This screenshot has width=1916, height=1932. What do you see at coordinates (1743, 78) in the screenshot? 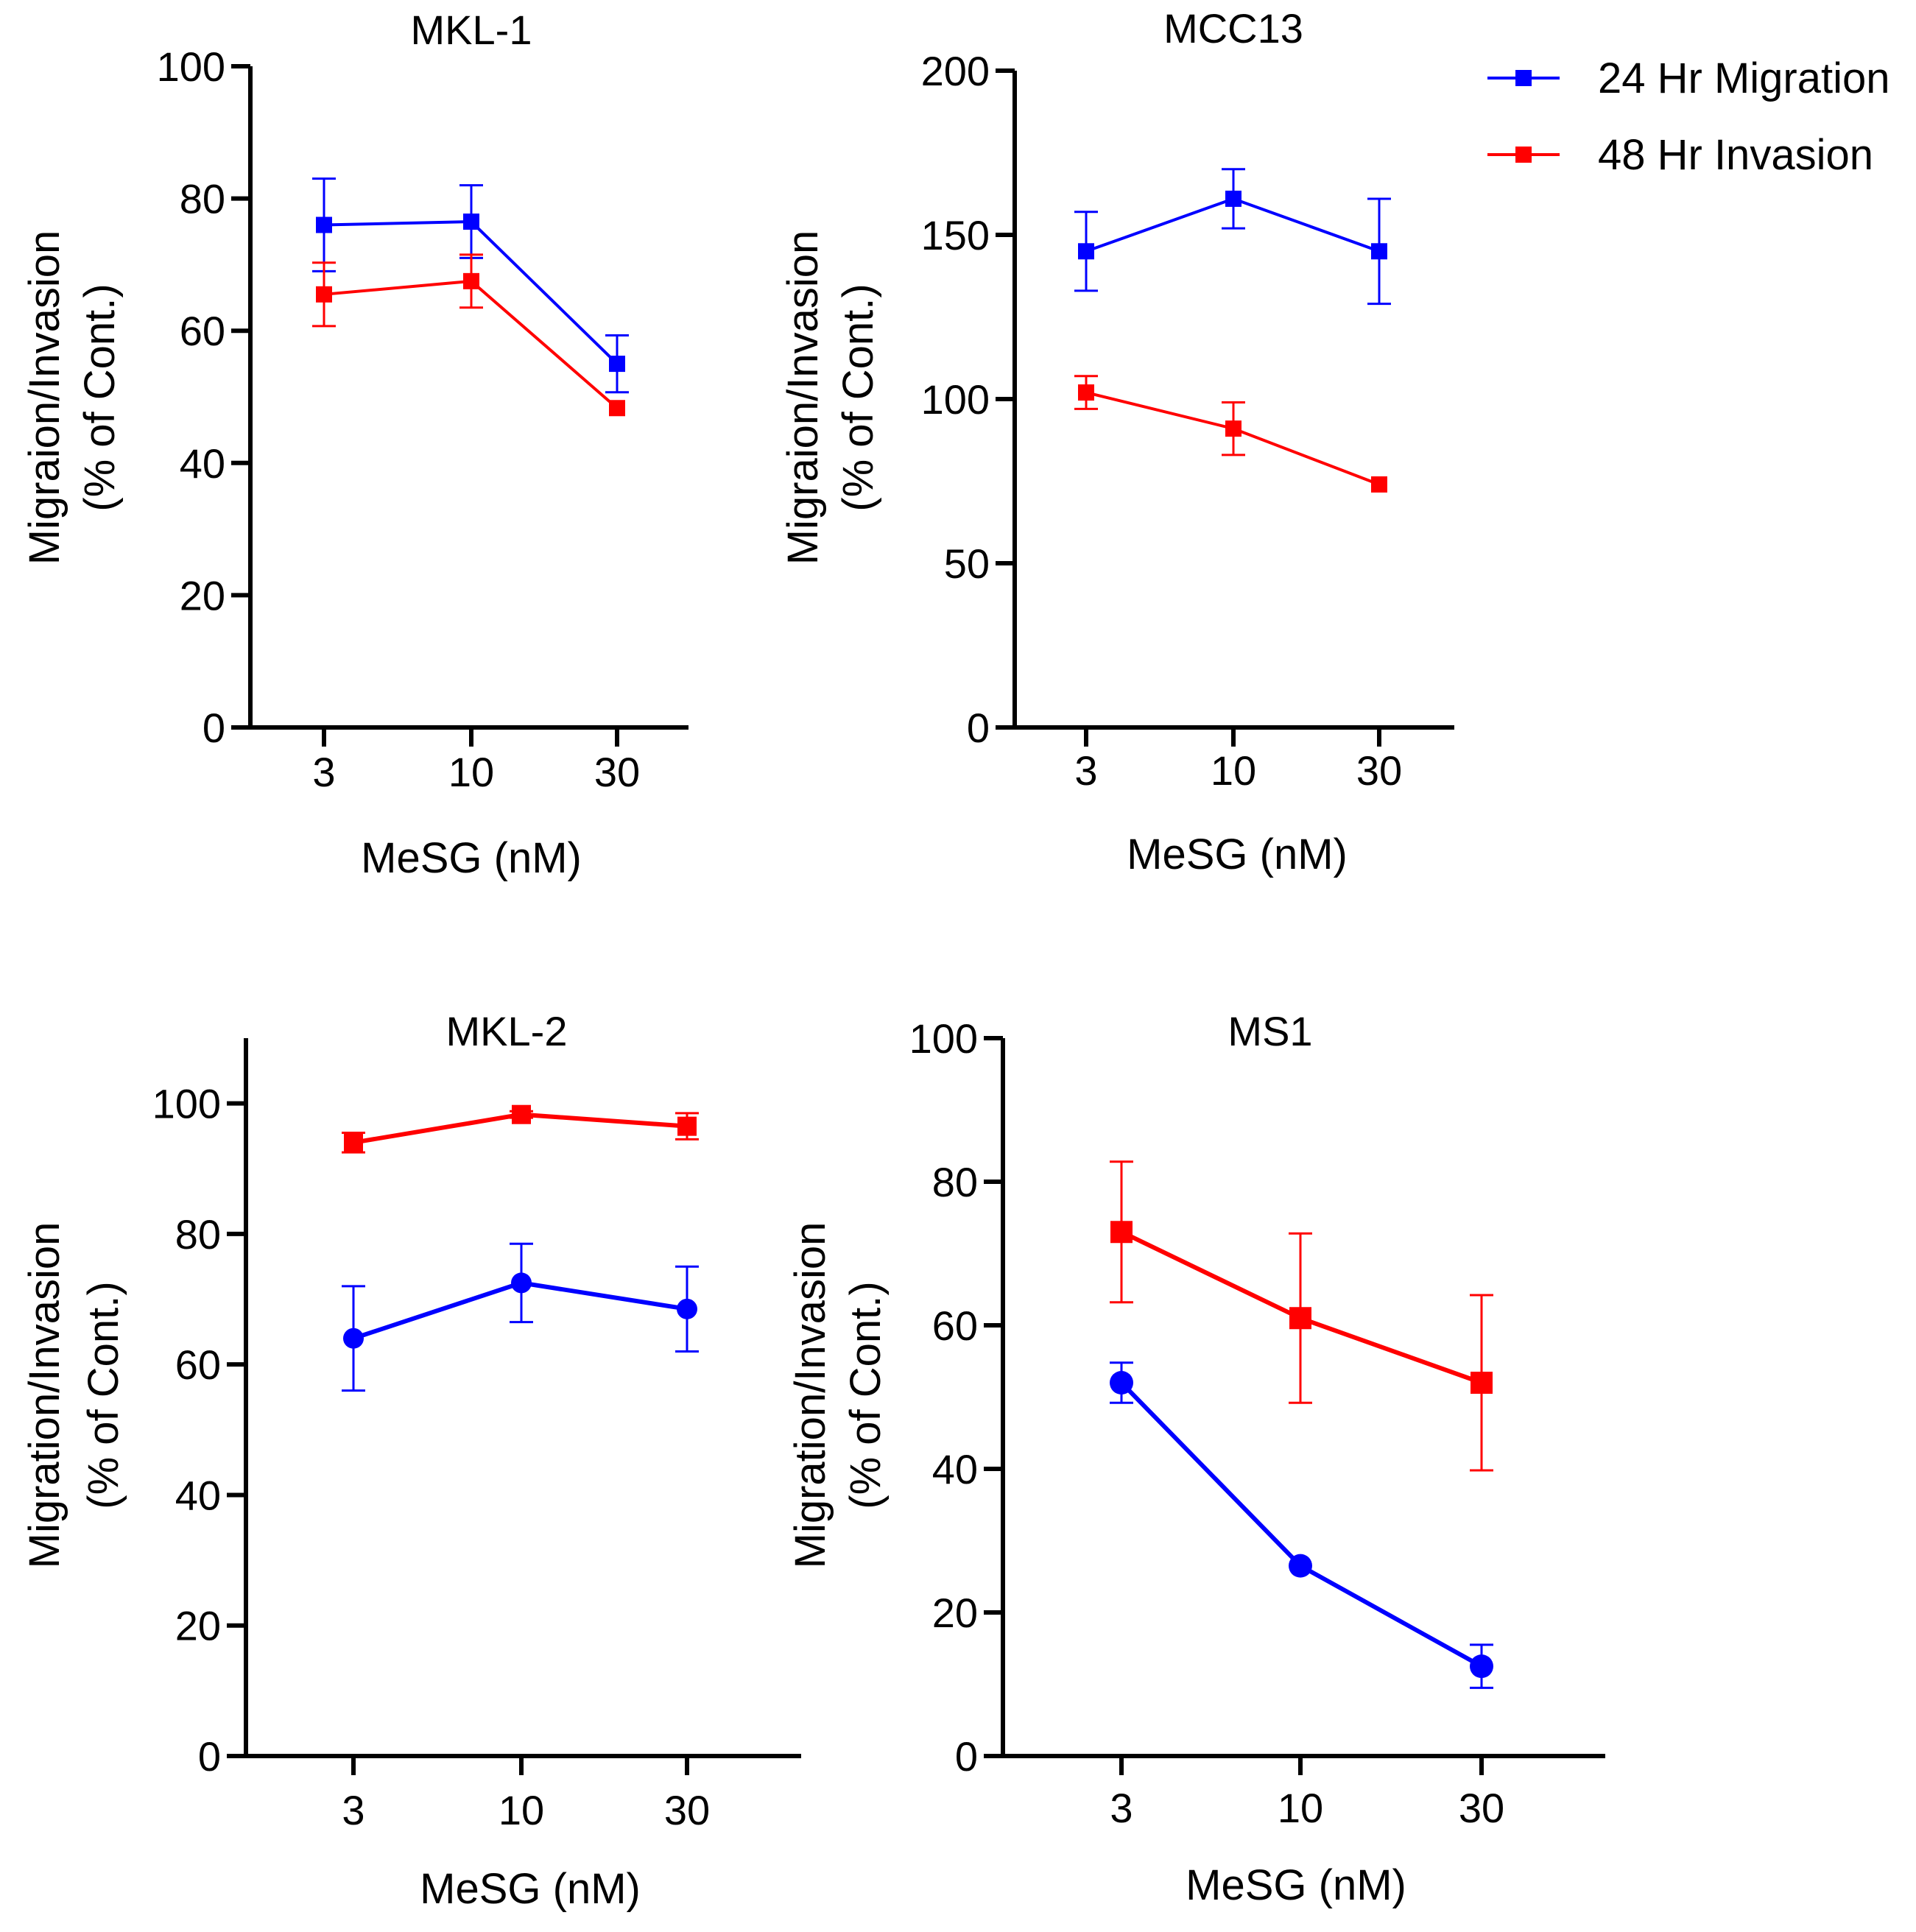
I see `legend-label: 24 Hr Migration` at bounding box center [1743, 78].